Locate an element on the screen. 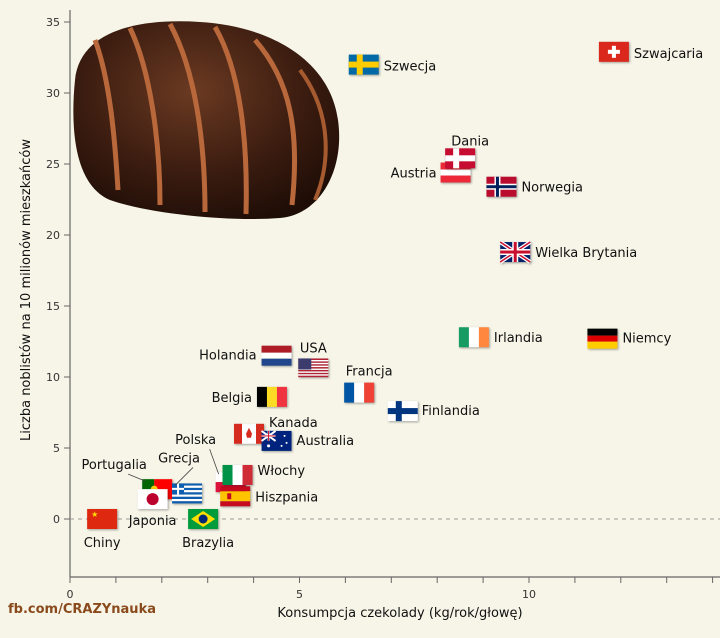  x-axis-title: Konsumpcja czekolady (kg/rok/głowę) is located at coordinates (399, 613).